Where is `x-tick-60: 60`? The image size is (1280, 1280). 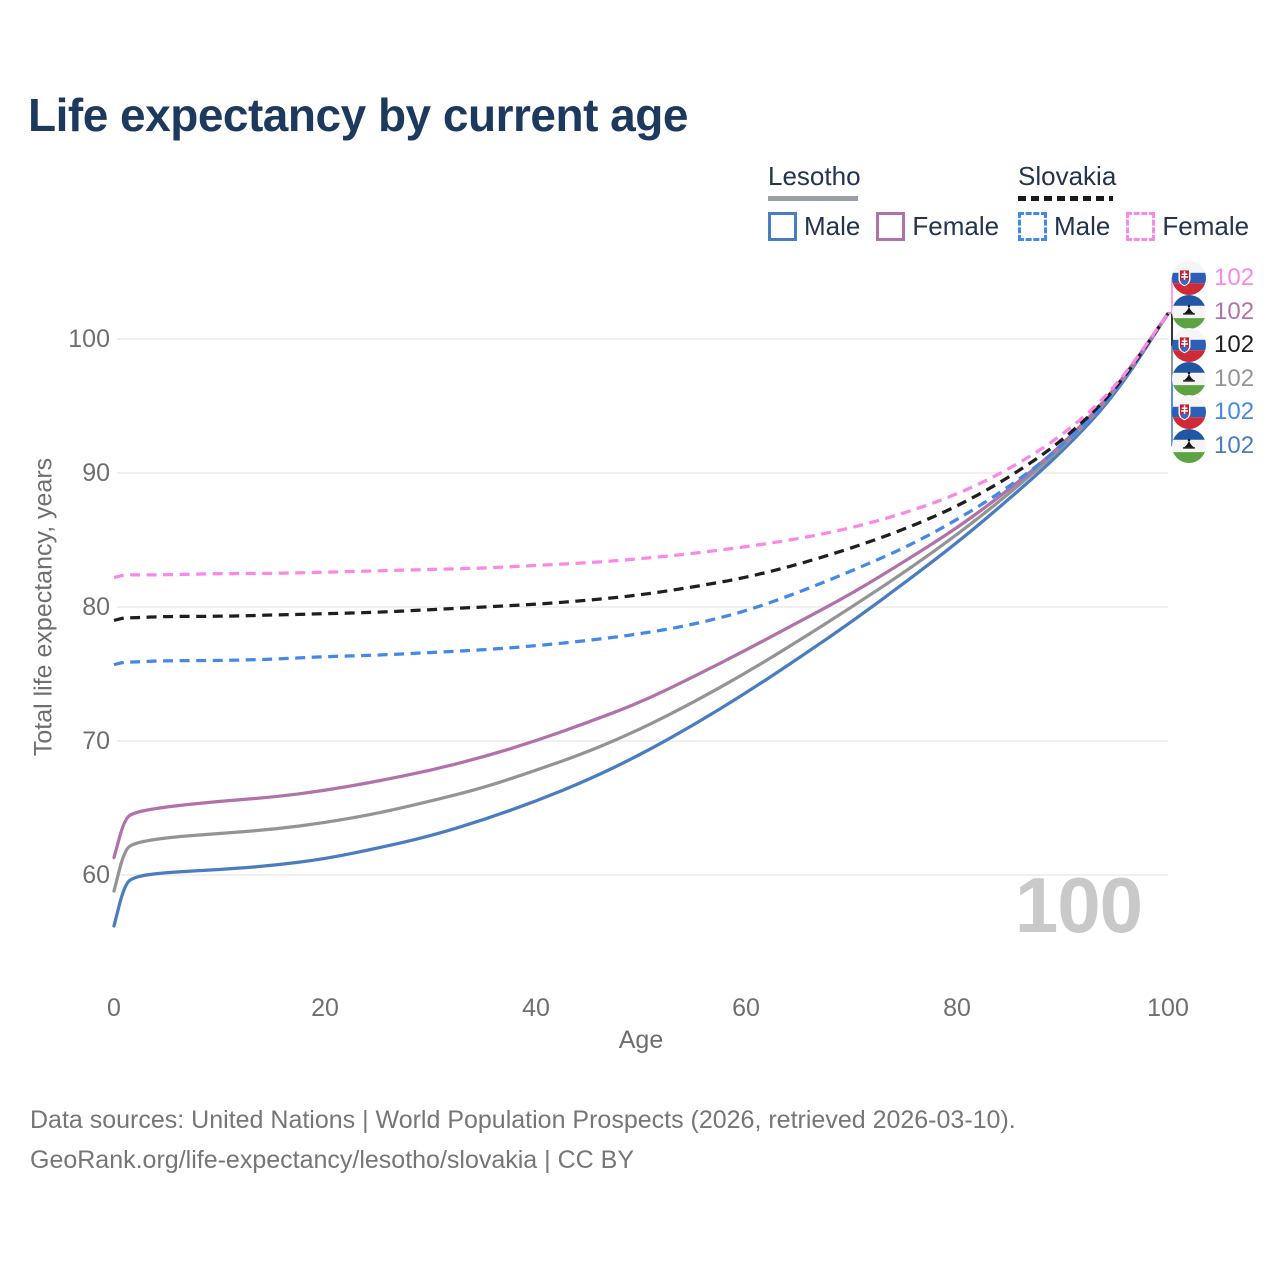
x-tick-60: 60 is located at coordinates (746, 1008).